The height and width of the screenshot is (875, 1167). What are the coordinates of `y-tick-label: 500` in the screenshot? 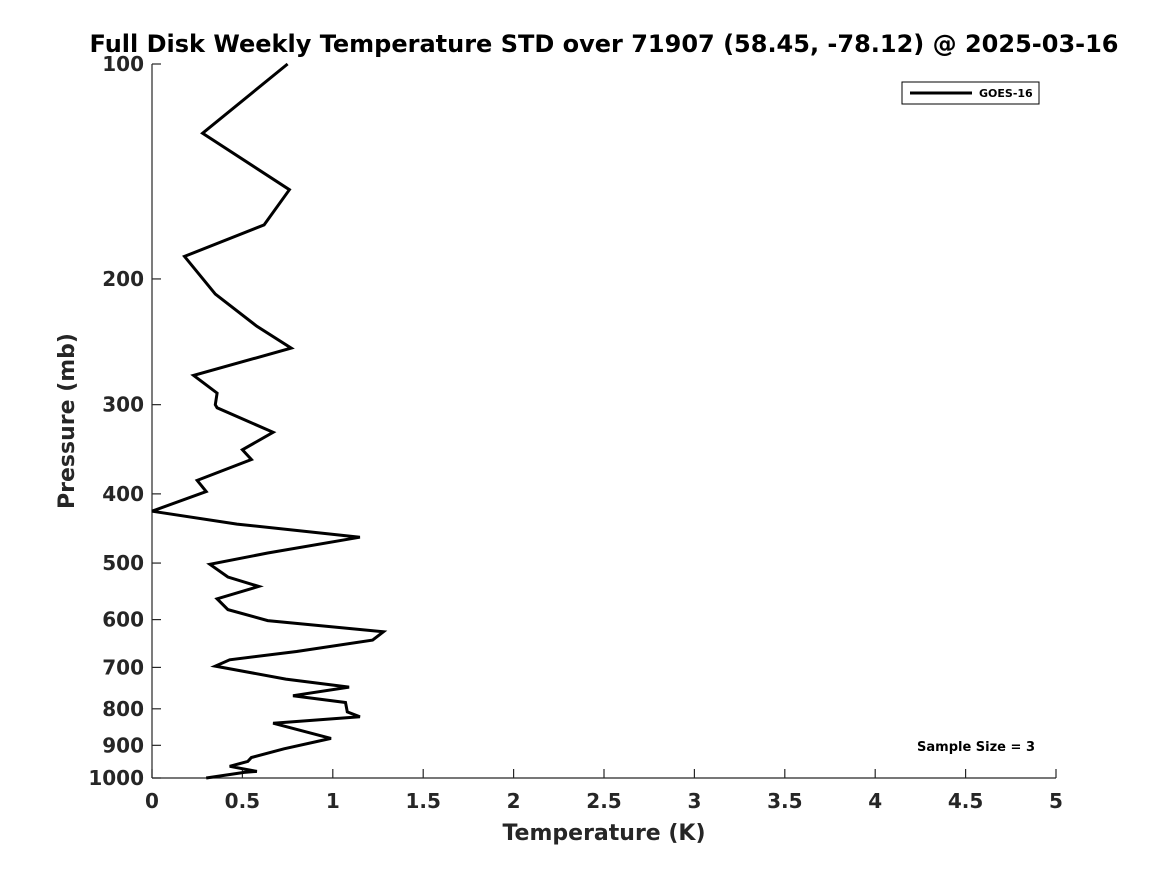 It's located at (123, 563).